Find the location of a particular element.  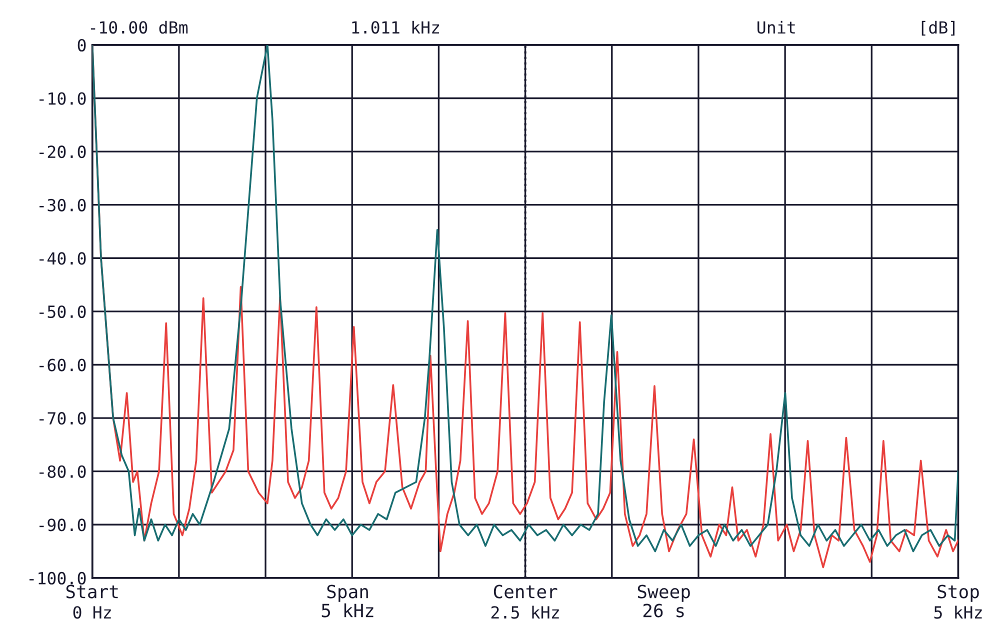

y-tick-label: -80.0 is located at coordinates (63, 471).